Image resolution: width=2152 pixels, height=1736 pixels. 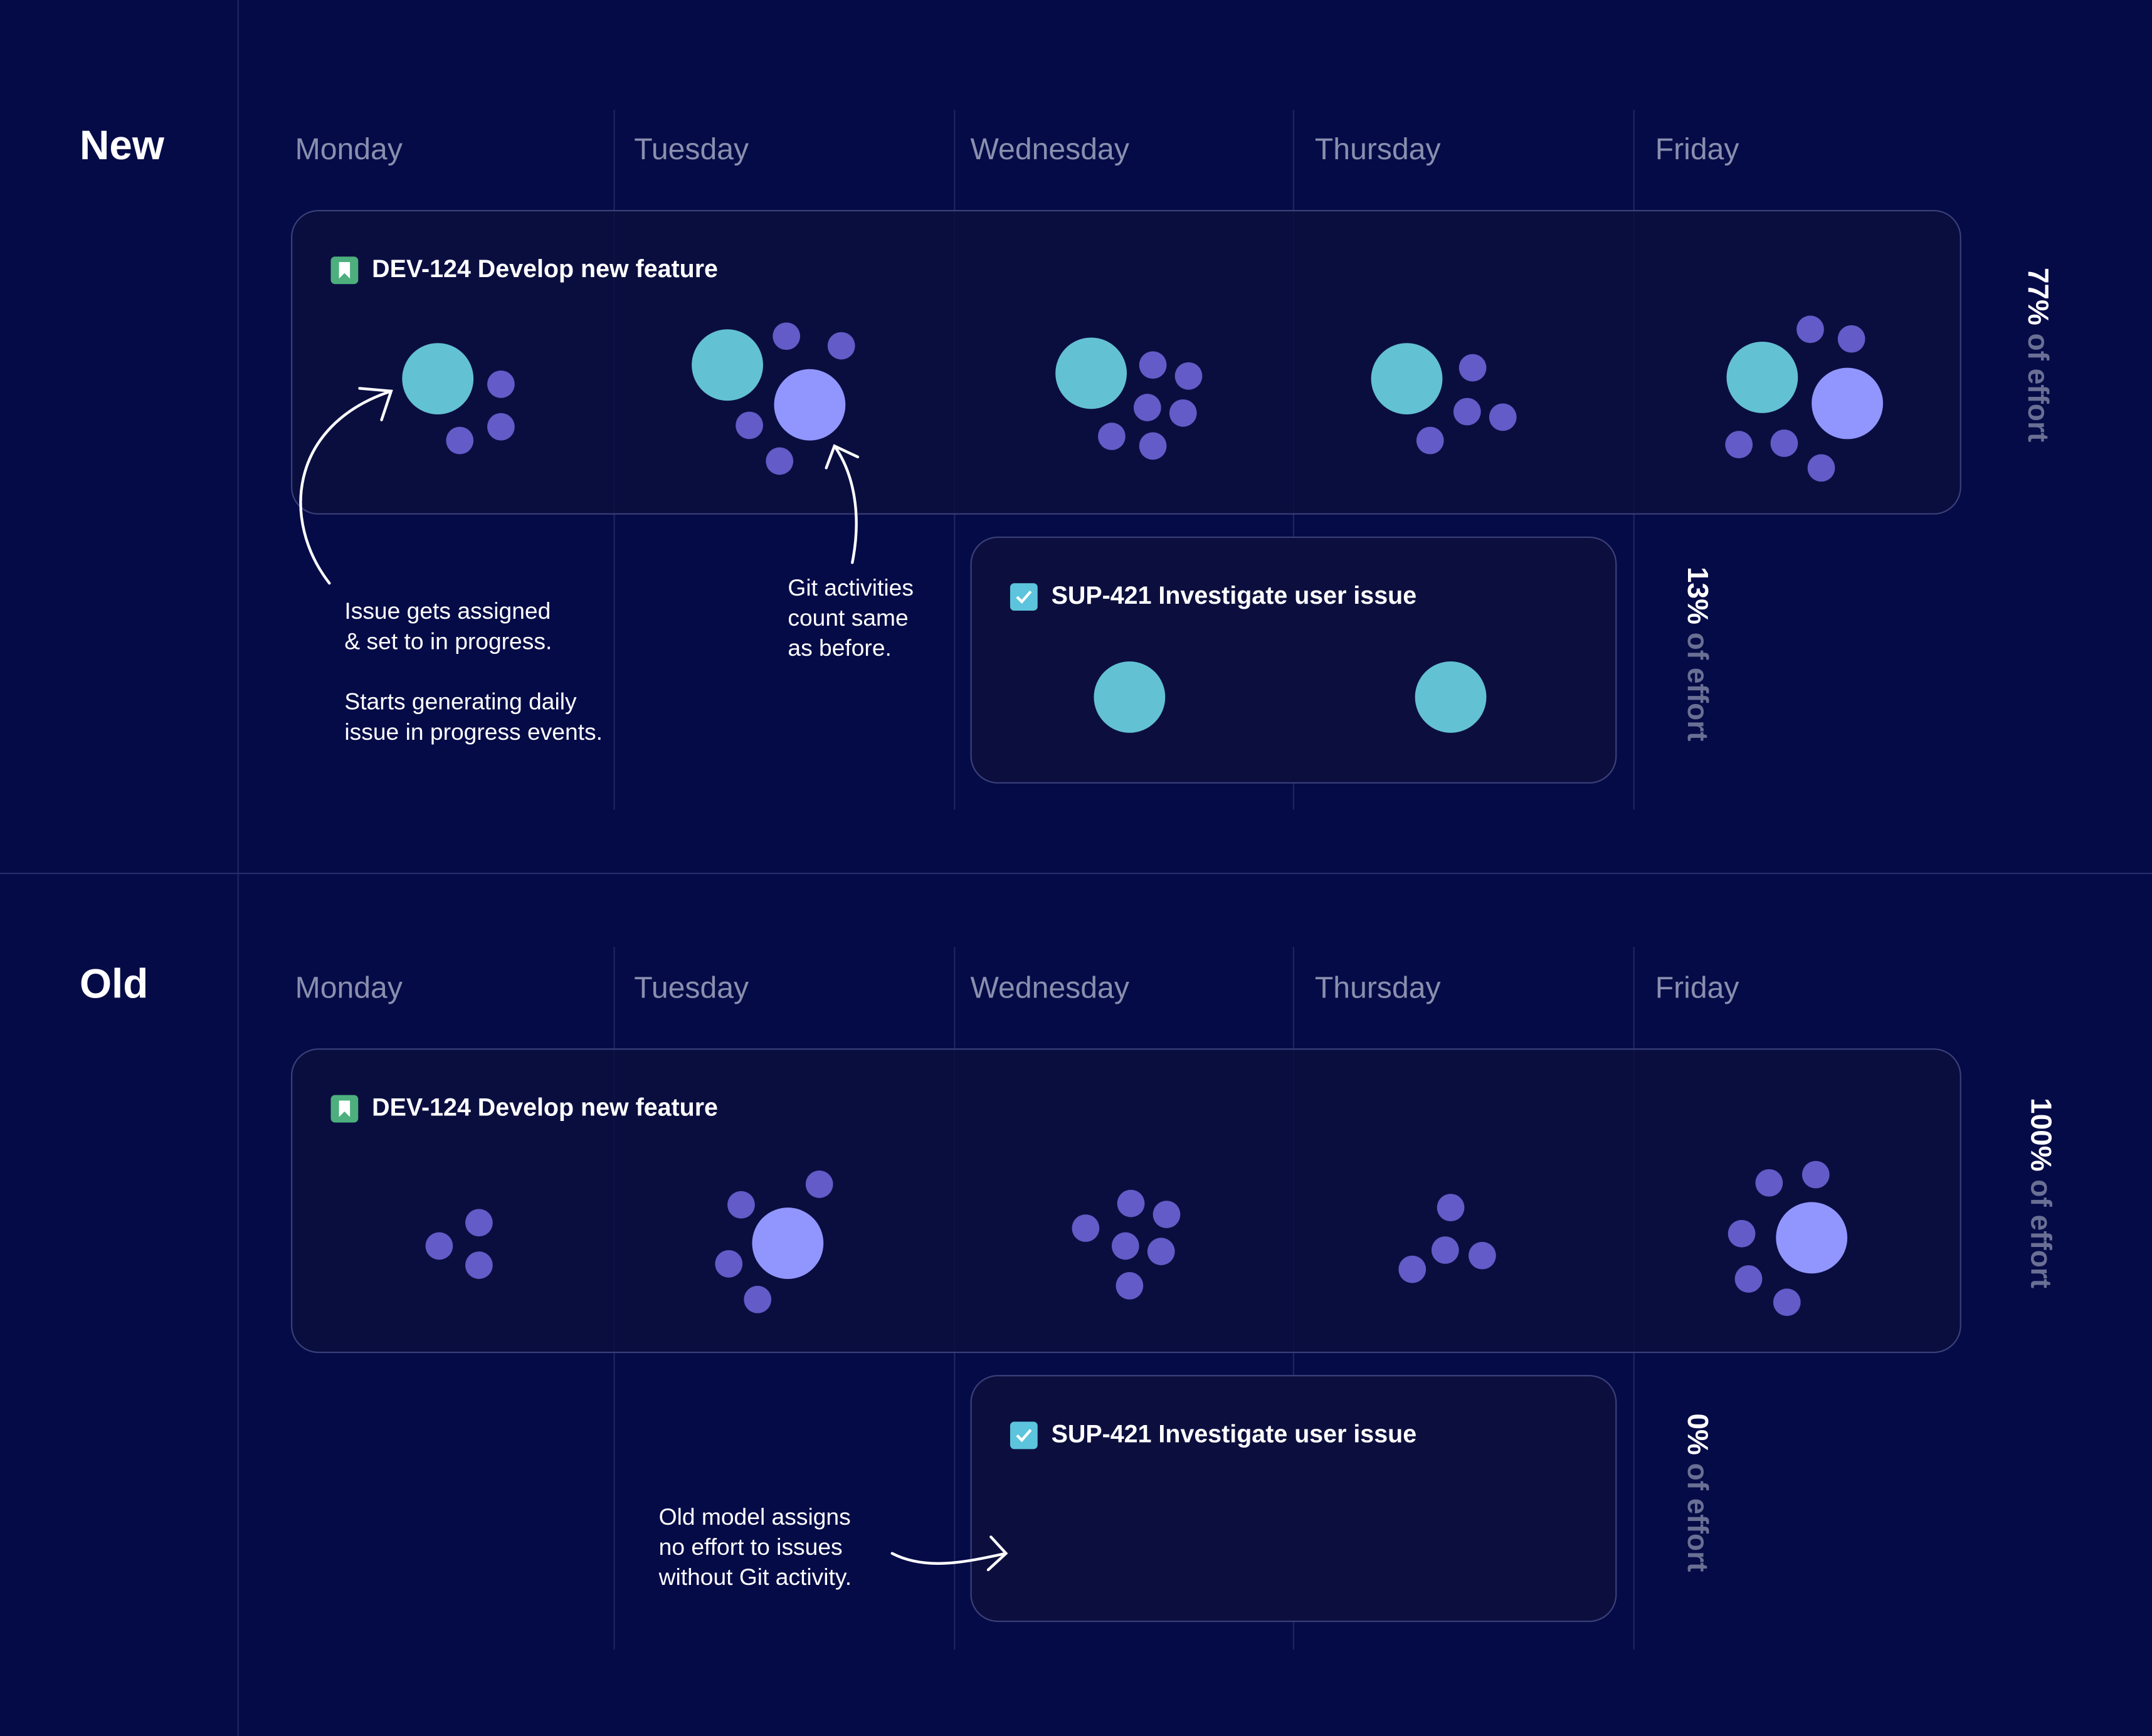 I want to click on effort-percent: 0%, so click(x=1697, y=1434).